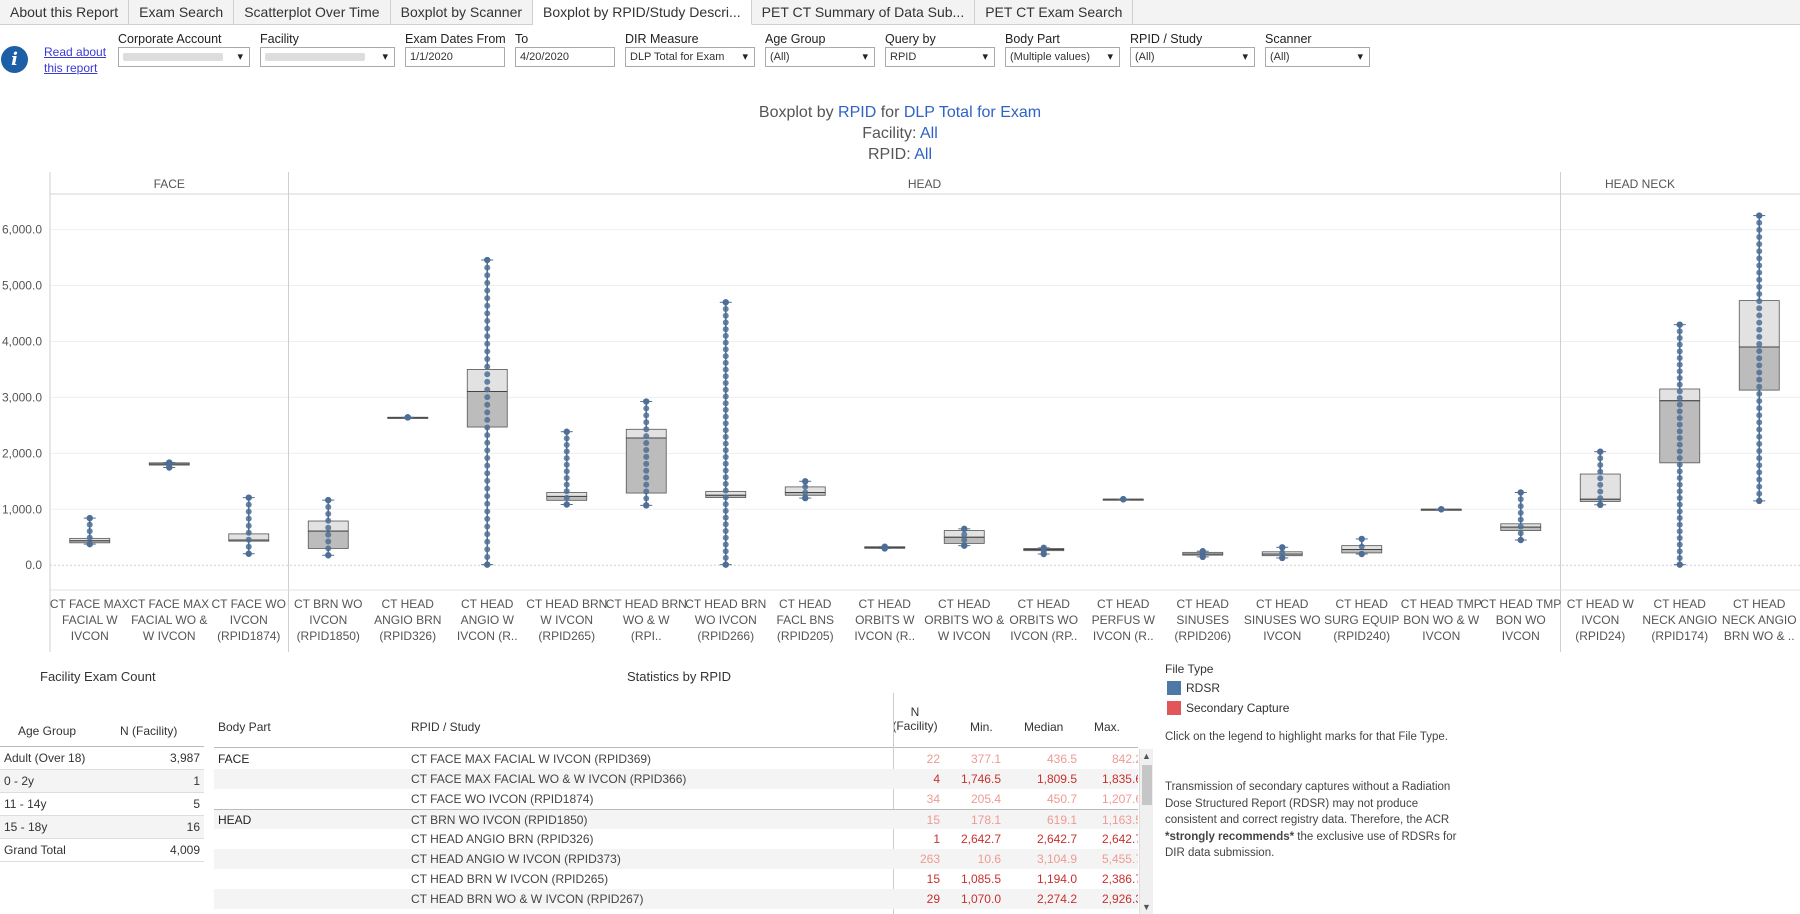 Image resolution: width=1800 pixels, height=914 pixels. I want to click on tab-exam-search: Exam Search, so click(182, 12).